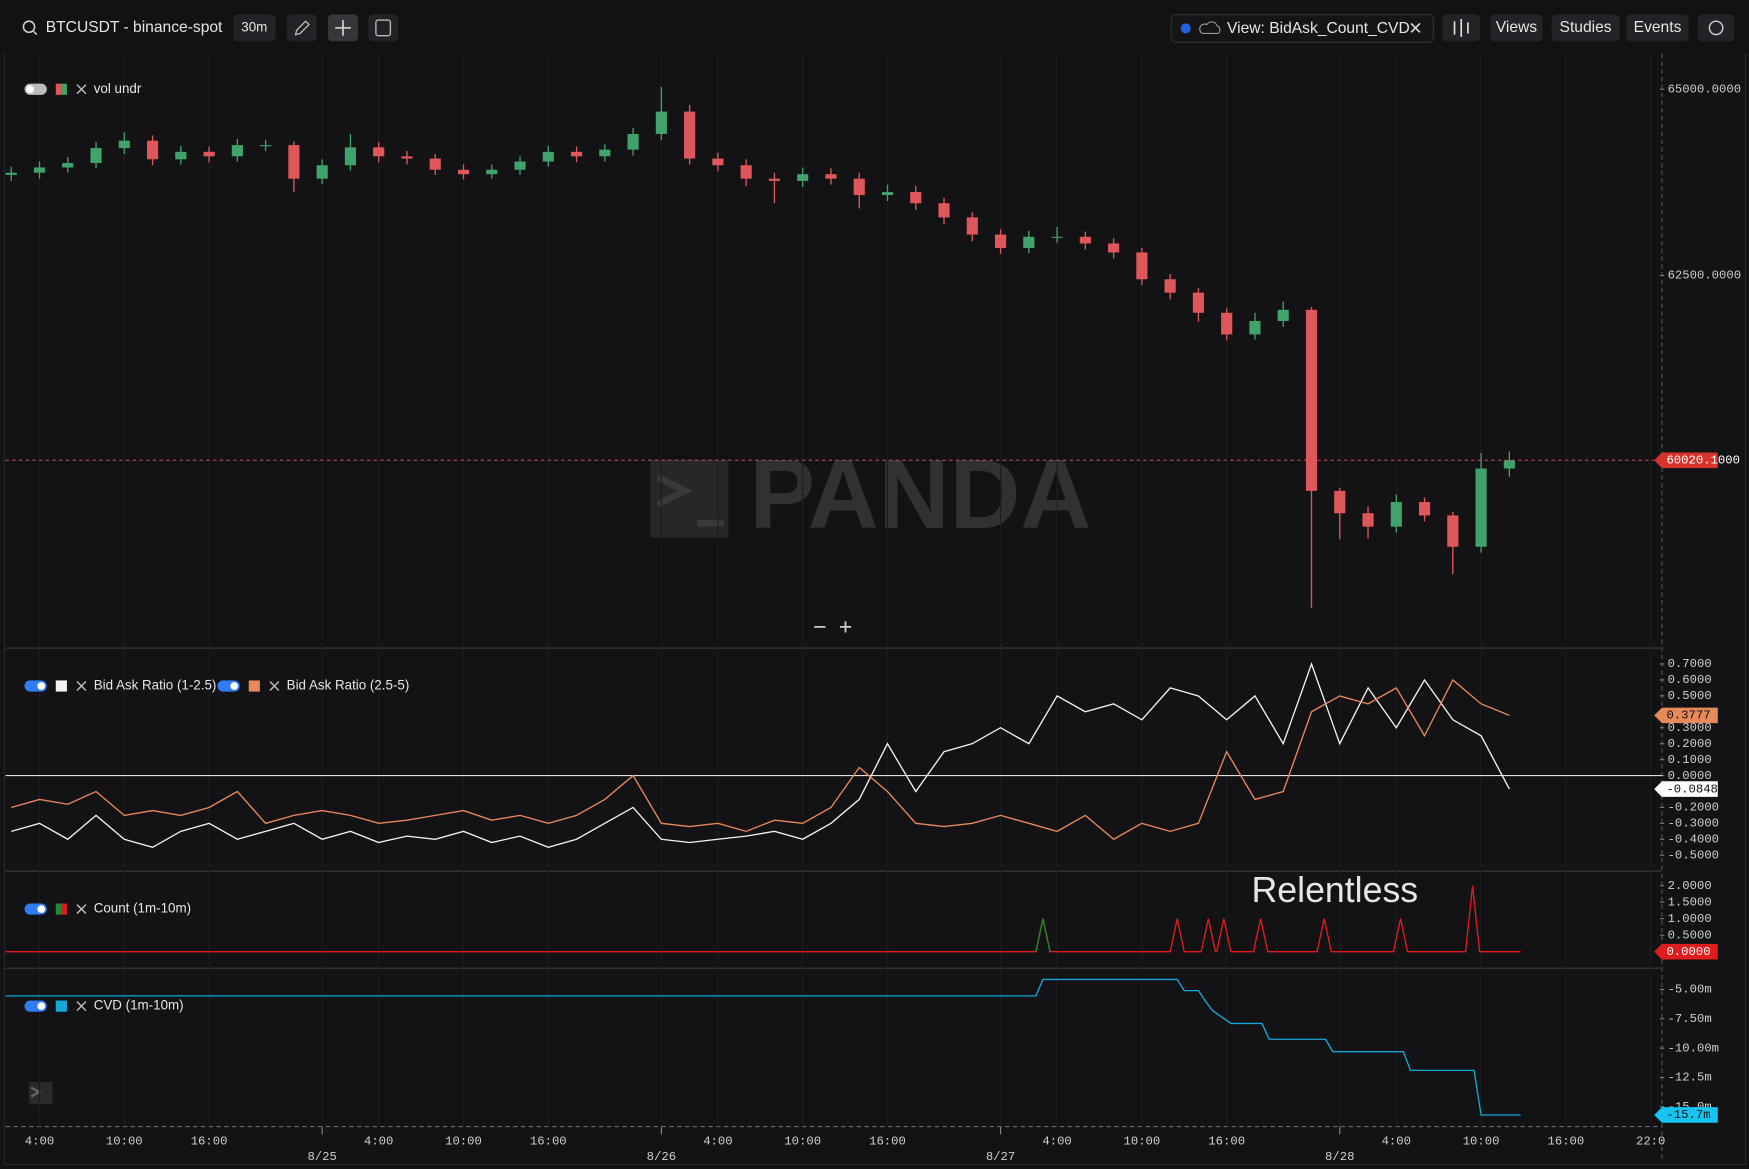 This screenshot has width=1749, height=1169. Describe the element at coordinates (1693, 808) in the screenshot. I see `y-tick-label: -0.2000` at that location.